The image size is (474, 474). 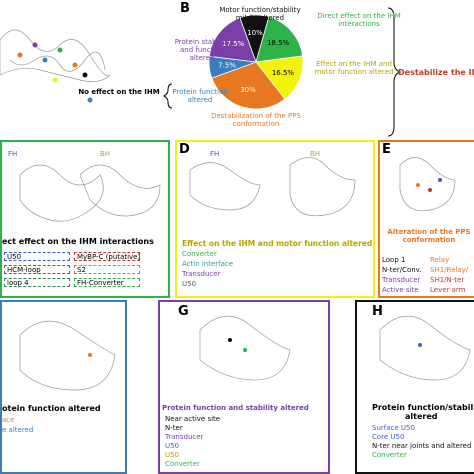 What do you see at coordinates (436, 72) in the screenshot?
I see `destabilize-label: Destabilize the IHM` at bounding box center [436, 72].